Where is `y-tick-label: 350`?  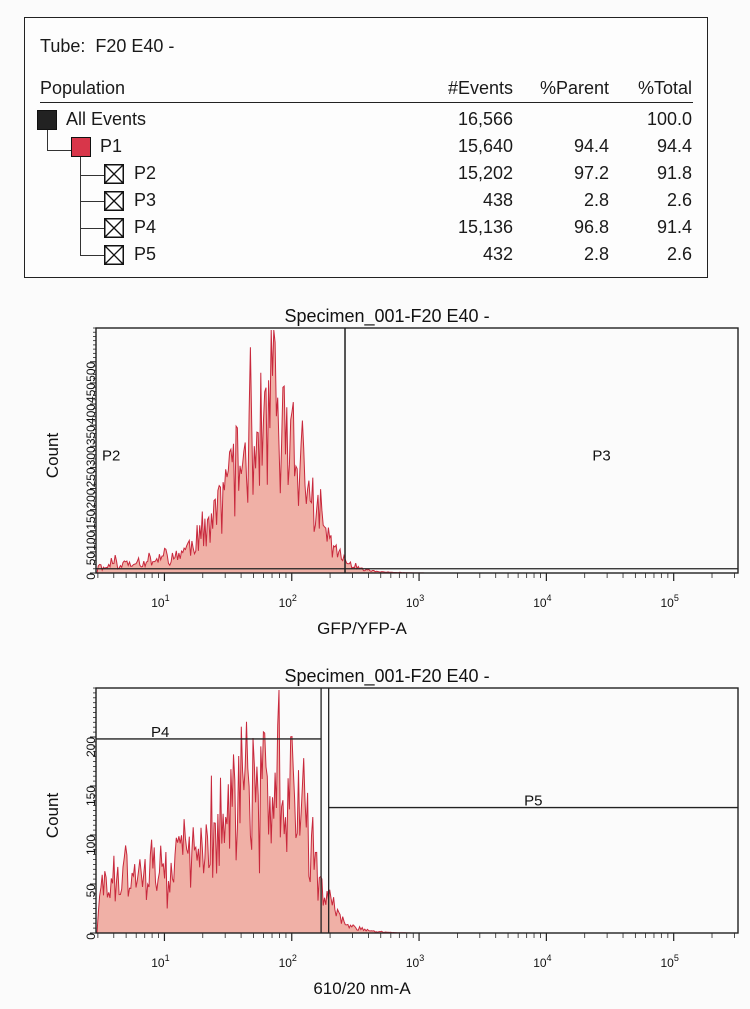 y-tick-label: 350 is located at coordinates (91, 435).